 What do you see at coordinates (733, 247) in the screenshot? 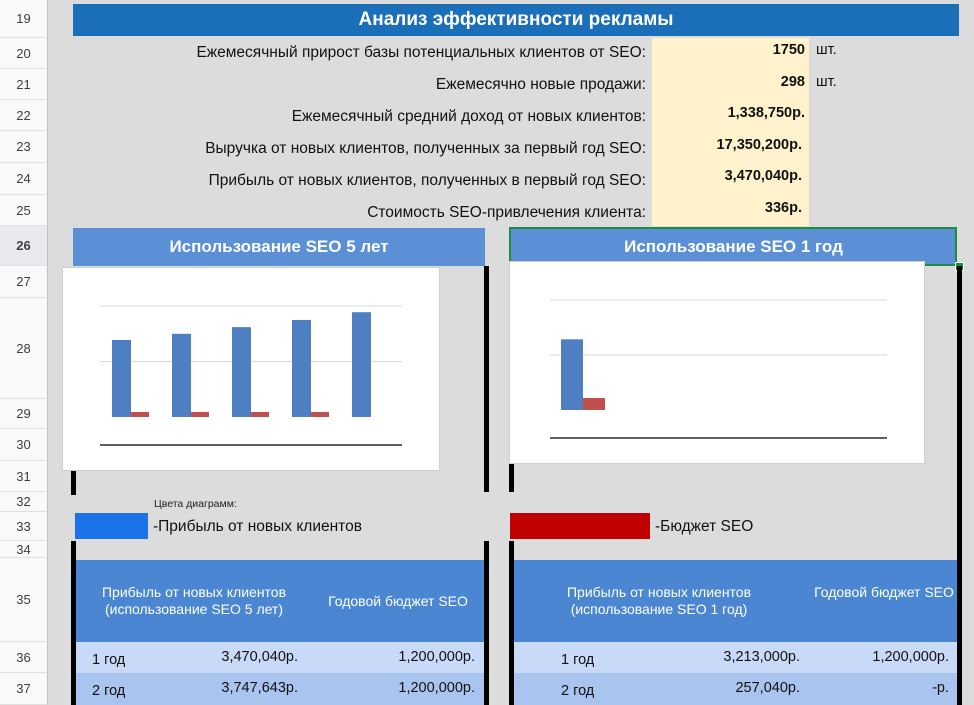
I see `right-section-title: Использование SEO 1 год` at bounding box center [733, 247].